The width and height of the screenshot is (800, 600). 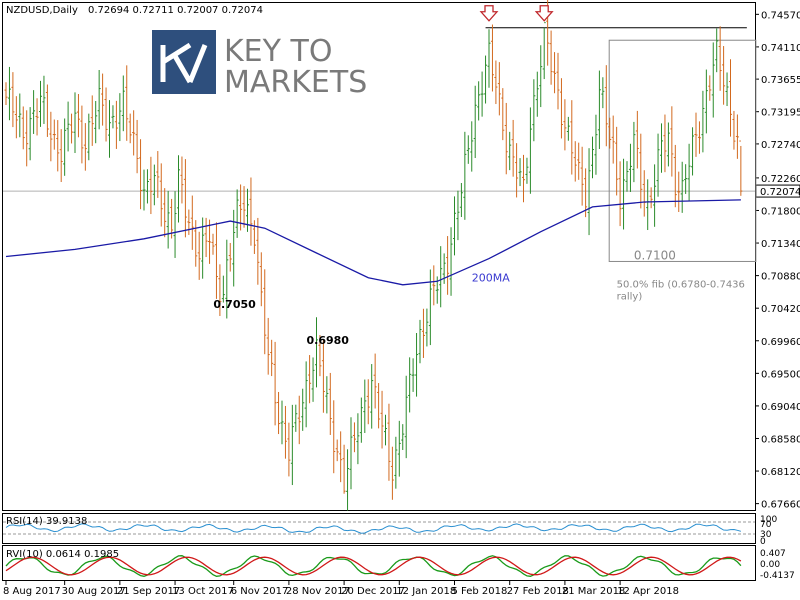 I want to click on rsi-label: RSI(14) 39.9138, so click(x=46, y=521).